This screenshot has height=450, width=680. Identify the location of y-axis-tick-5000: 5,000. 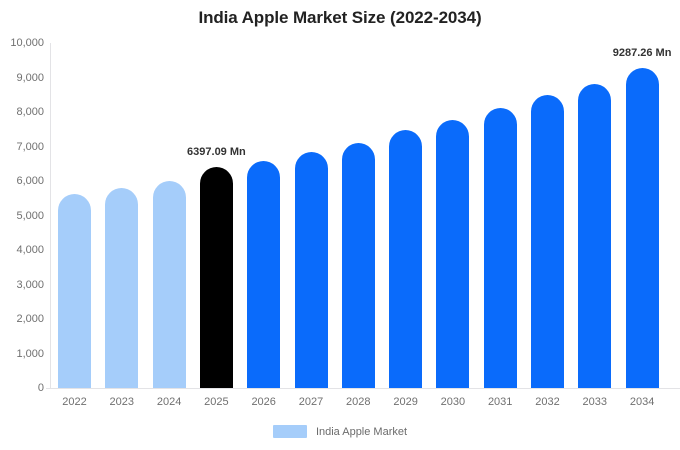
(30, 215).